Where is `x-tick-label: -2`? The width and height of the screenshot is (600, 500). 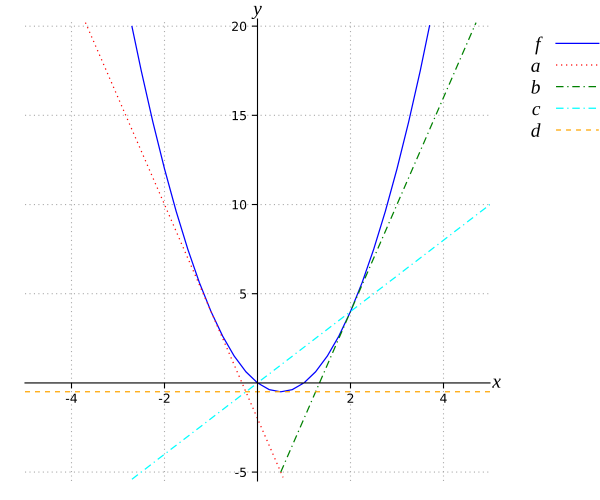 x-tick-label: -2 is located at coordinates (164, 398).